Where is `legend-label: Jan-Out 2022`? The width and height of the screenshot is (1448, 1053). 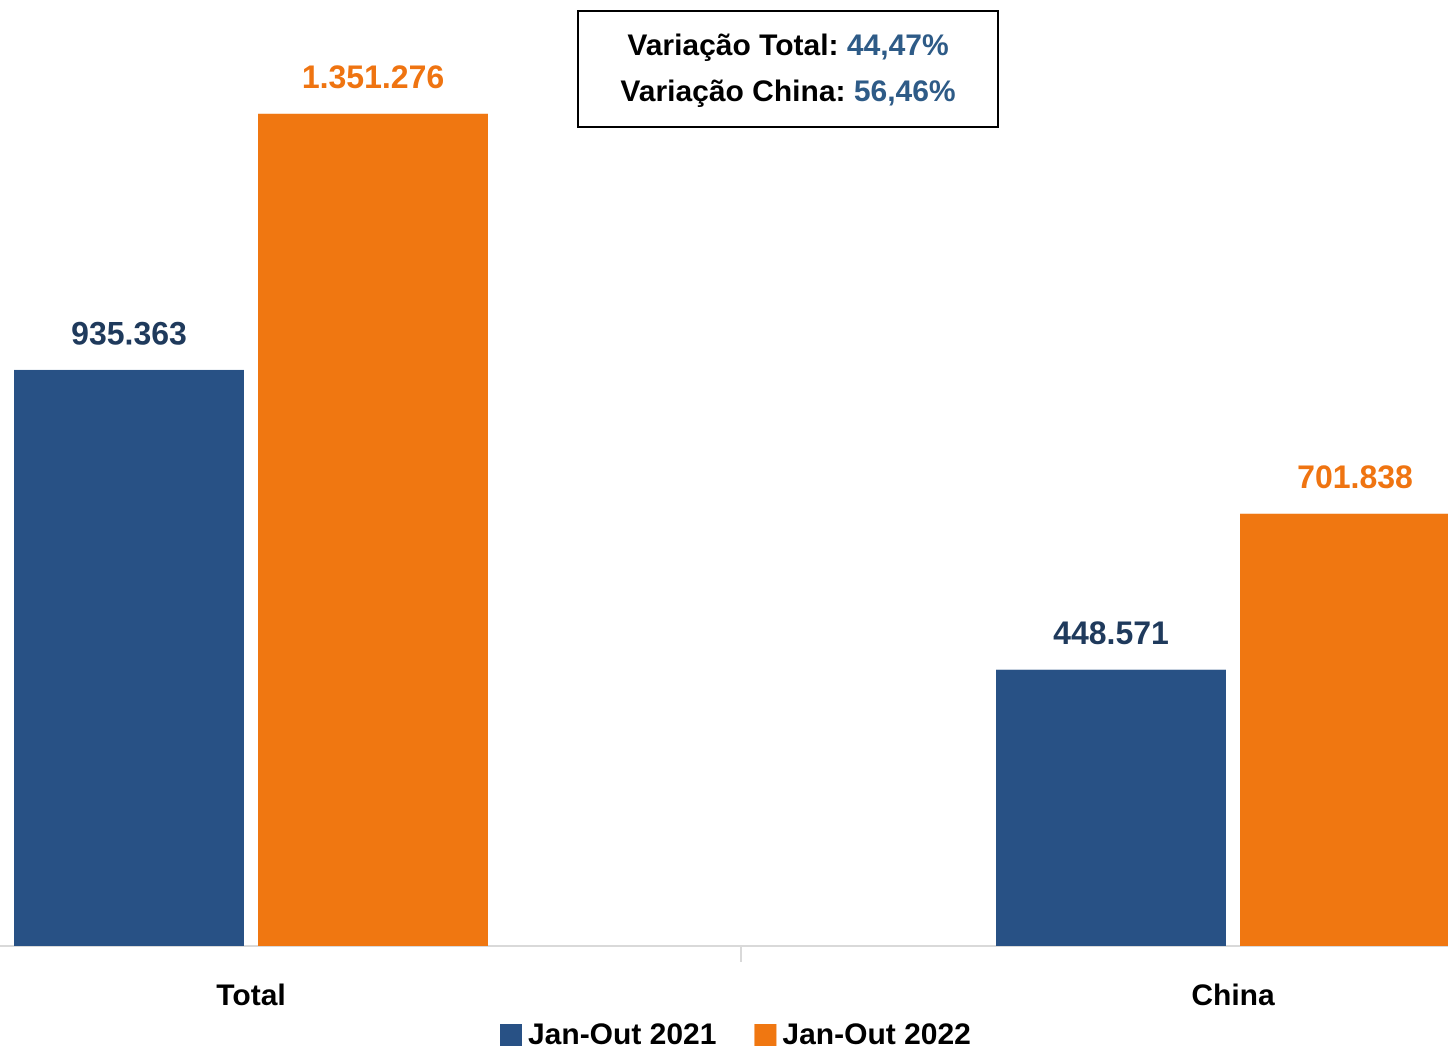
legend-label: Jan-Out 2022 is located at coordinates (876, 1034).